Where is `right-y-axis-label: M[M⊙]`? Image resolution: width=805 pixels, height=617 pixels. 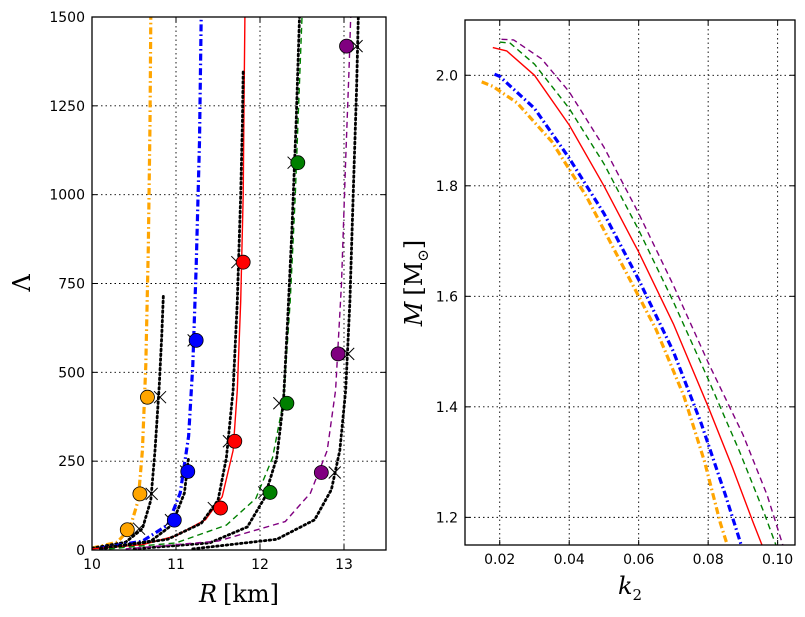 right-y-axis-label: M[M⊙] is located at coordinates (416, 283).